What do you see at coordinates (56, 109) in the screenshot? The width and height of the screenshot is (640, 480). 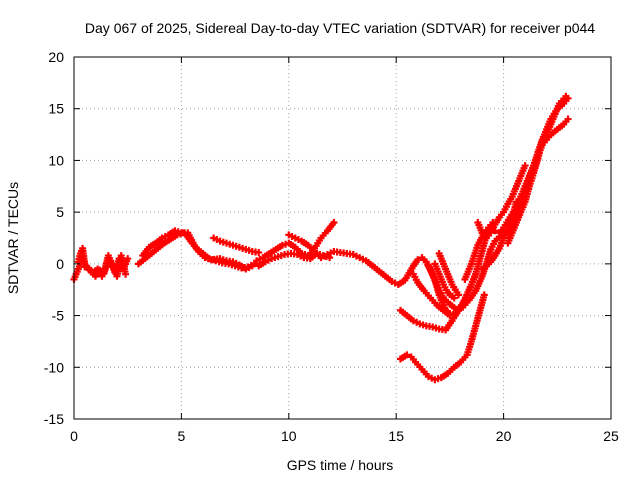 I see `y-tick-label: 15` at bounding box center [56, 109].